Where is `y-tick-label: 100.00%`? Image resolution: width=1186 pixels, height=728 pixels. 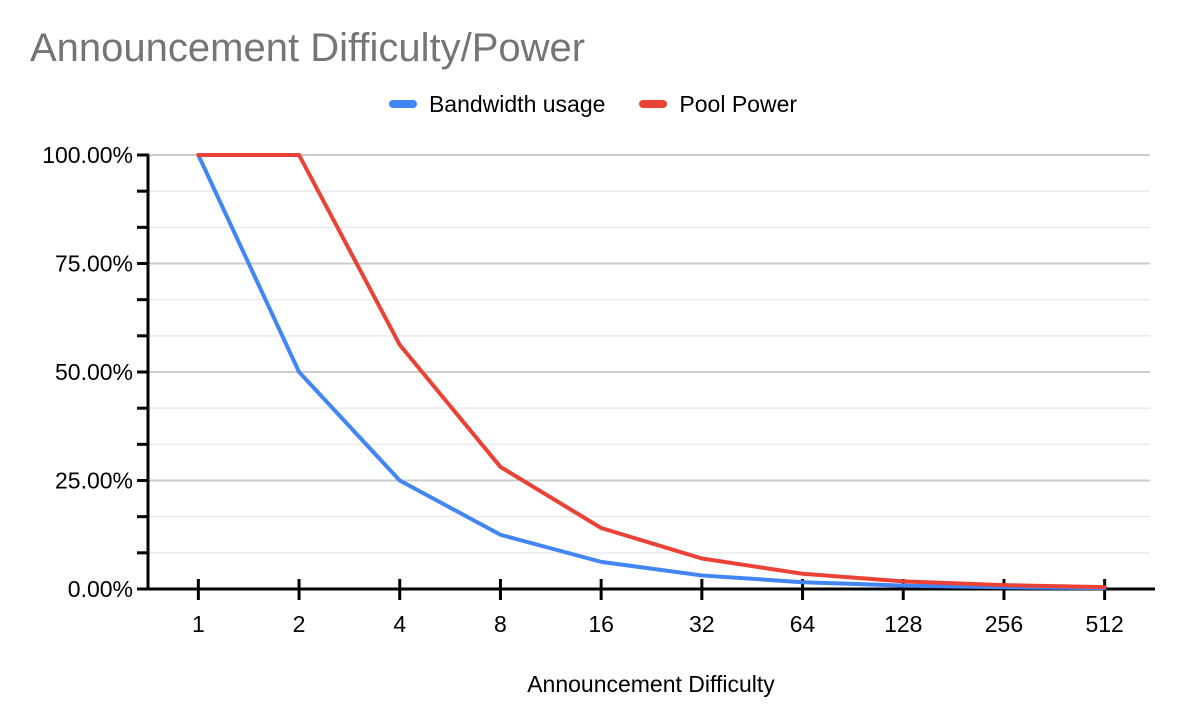
y-tick-label: 100.00% is located at coordinates (87, 155).